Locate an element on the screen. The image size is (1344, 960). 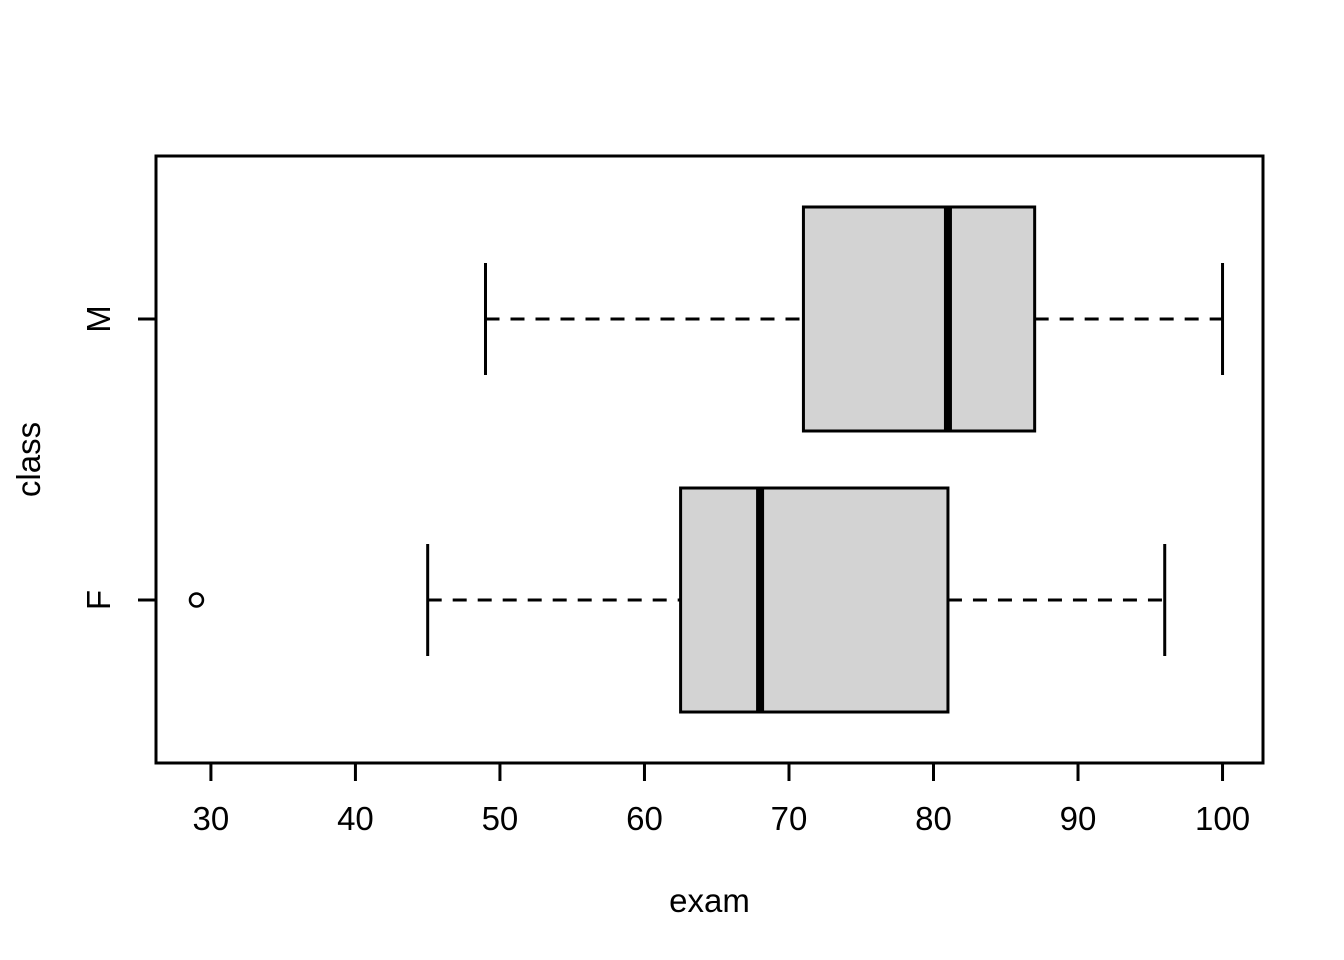
iqr-box-F is located at coordinates (814, 600).